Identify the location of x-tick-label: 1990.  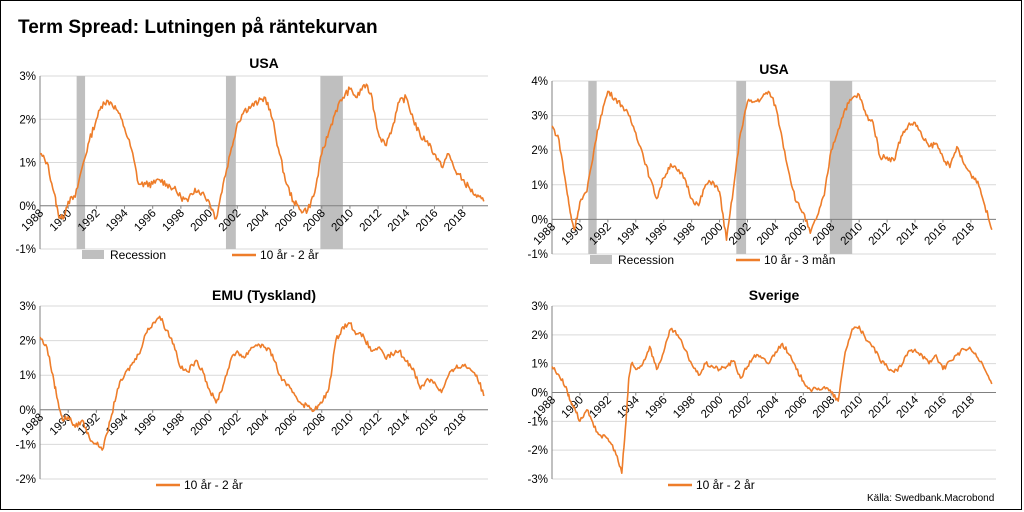
(61, 220).